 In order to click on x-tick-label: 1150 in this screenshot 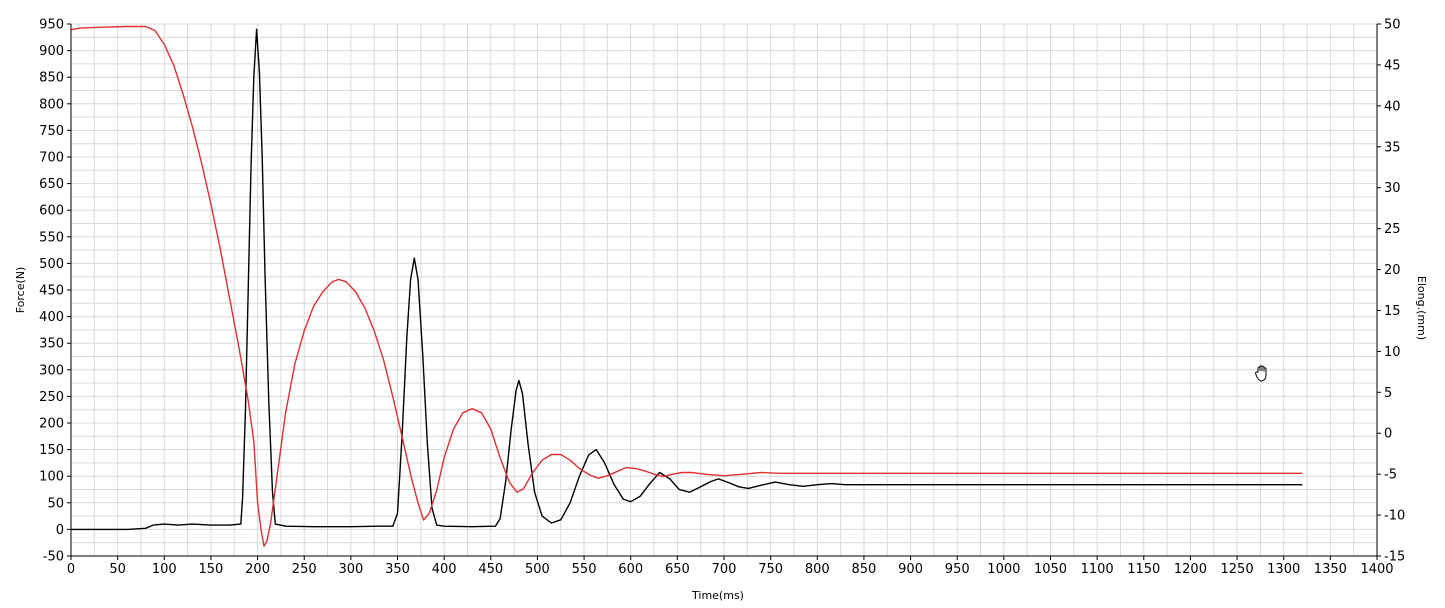, I will do `click(1143, 569)`.